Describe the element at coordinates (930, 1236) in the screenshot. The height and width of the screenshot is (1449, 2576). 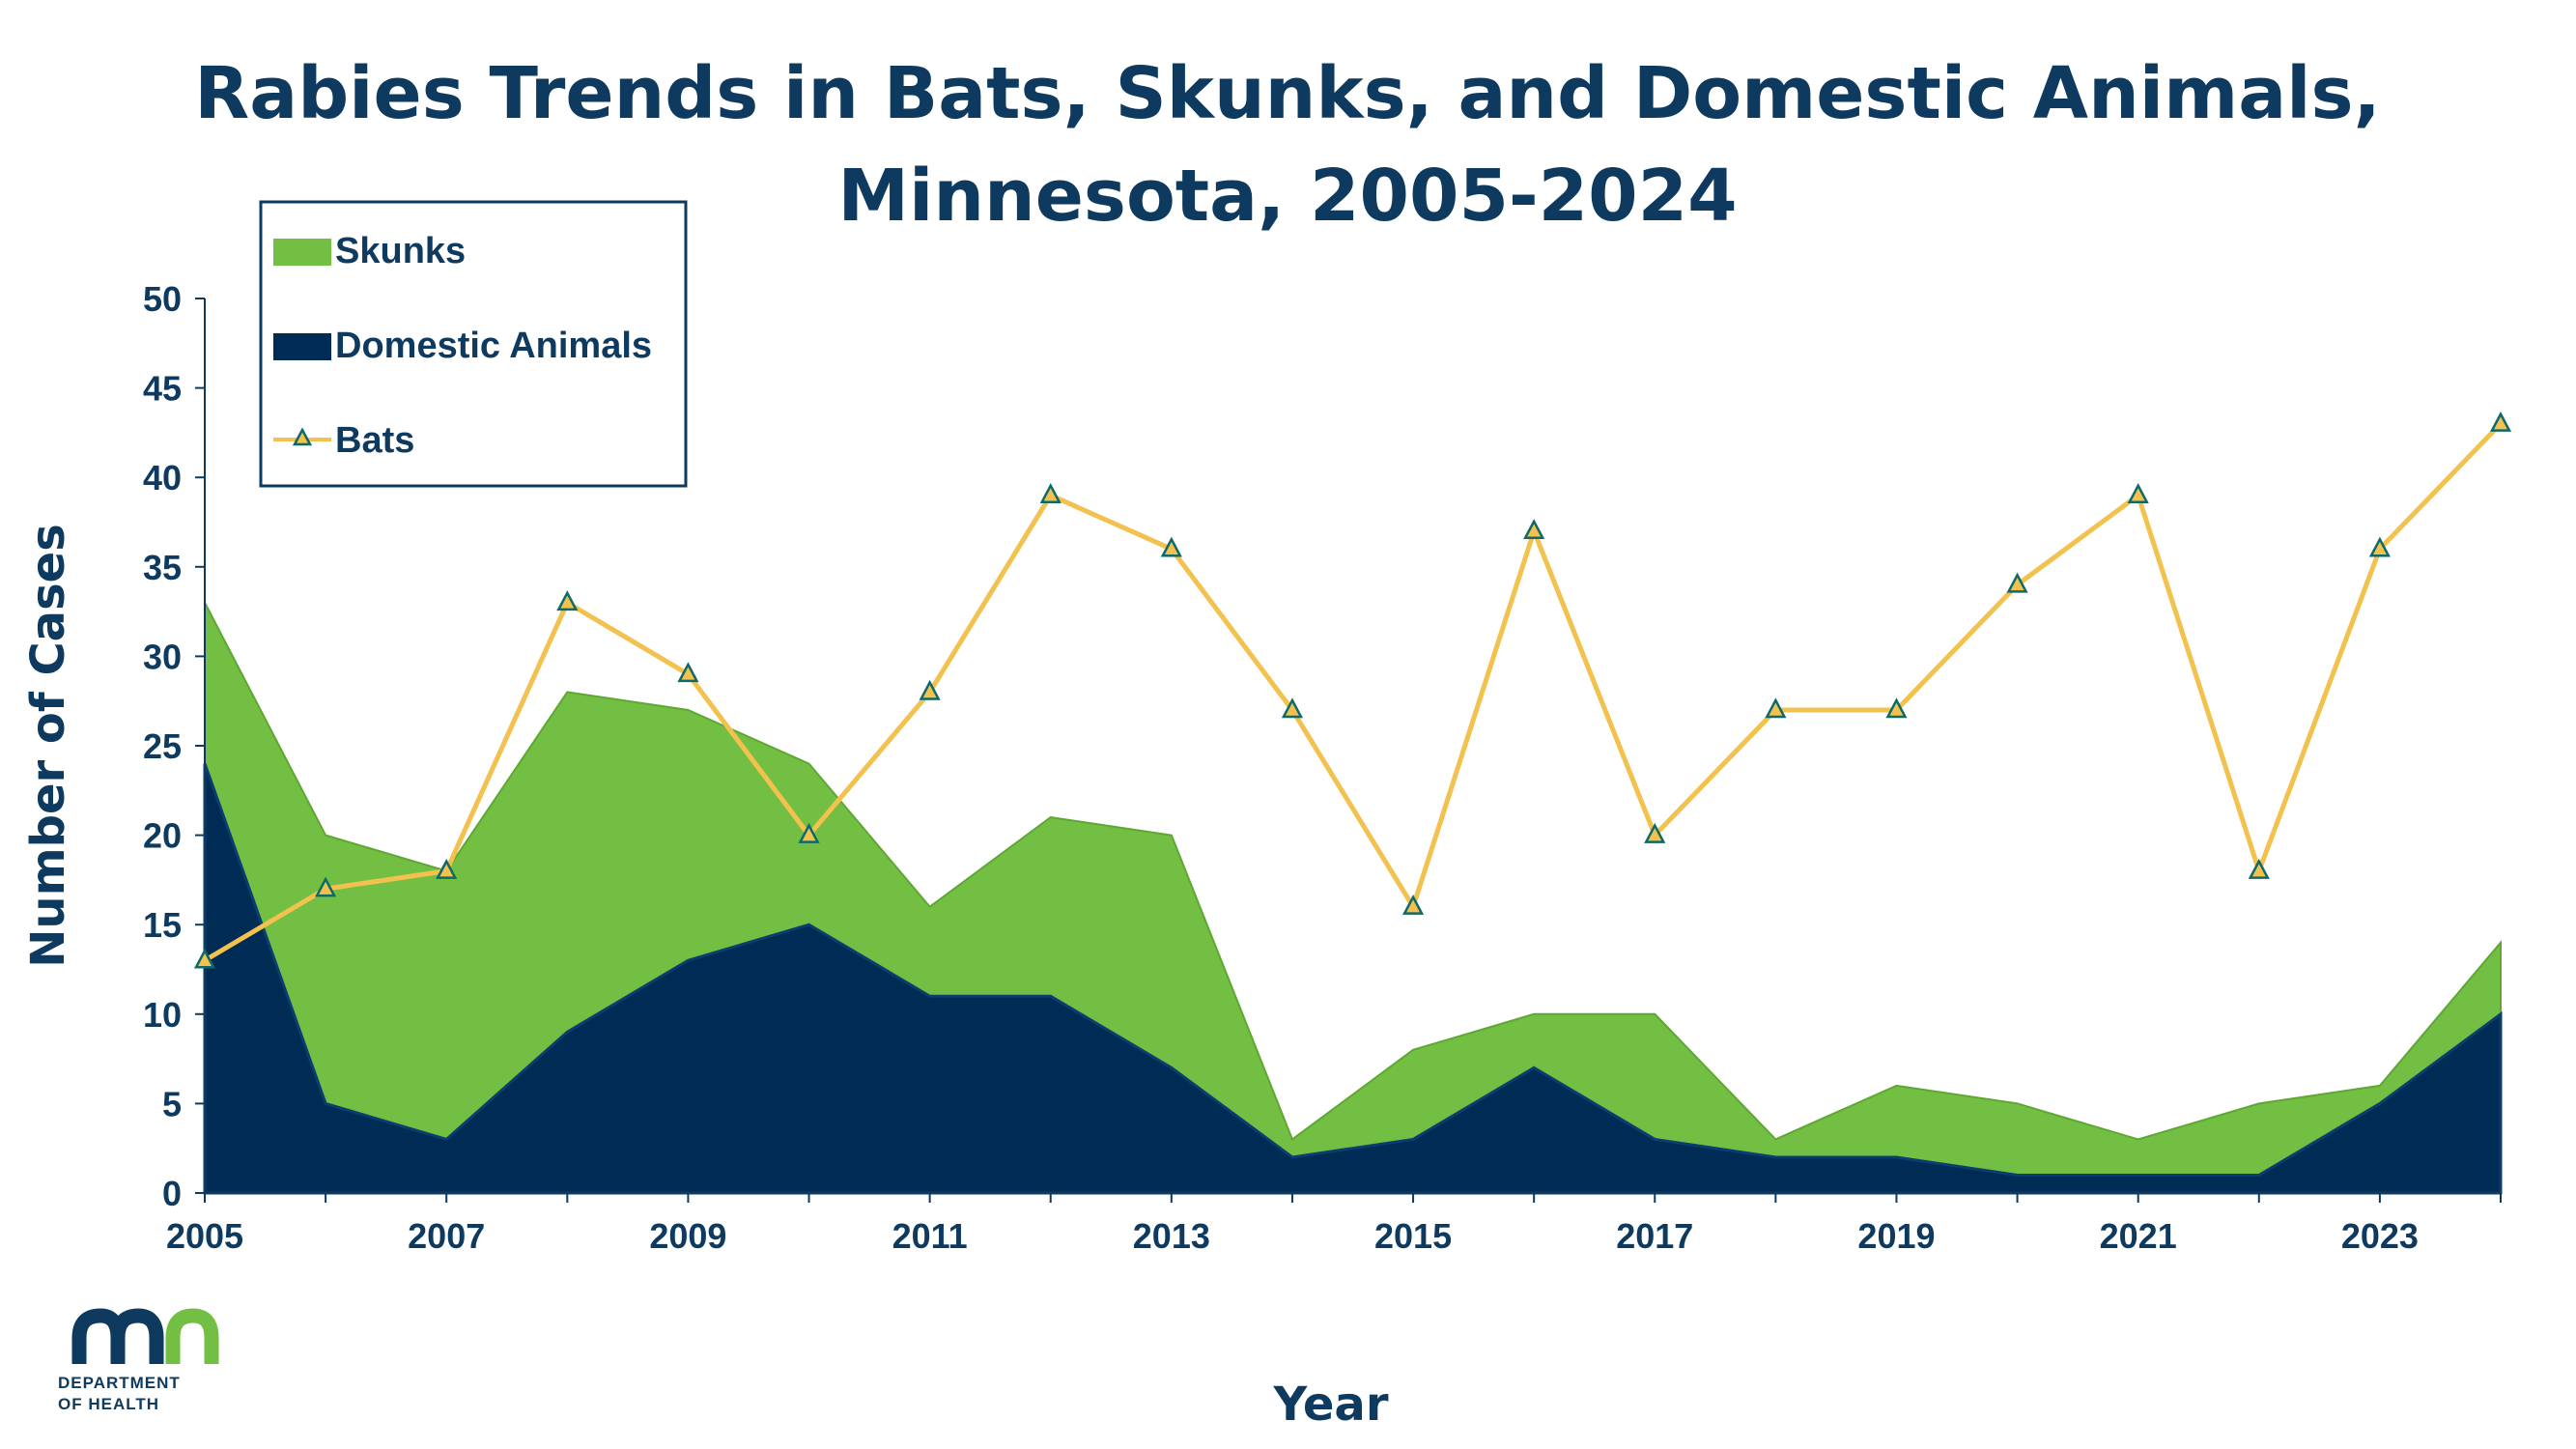
I see `x-tick-label: 2011` at that location.